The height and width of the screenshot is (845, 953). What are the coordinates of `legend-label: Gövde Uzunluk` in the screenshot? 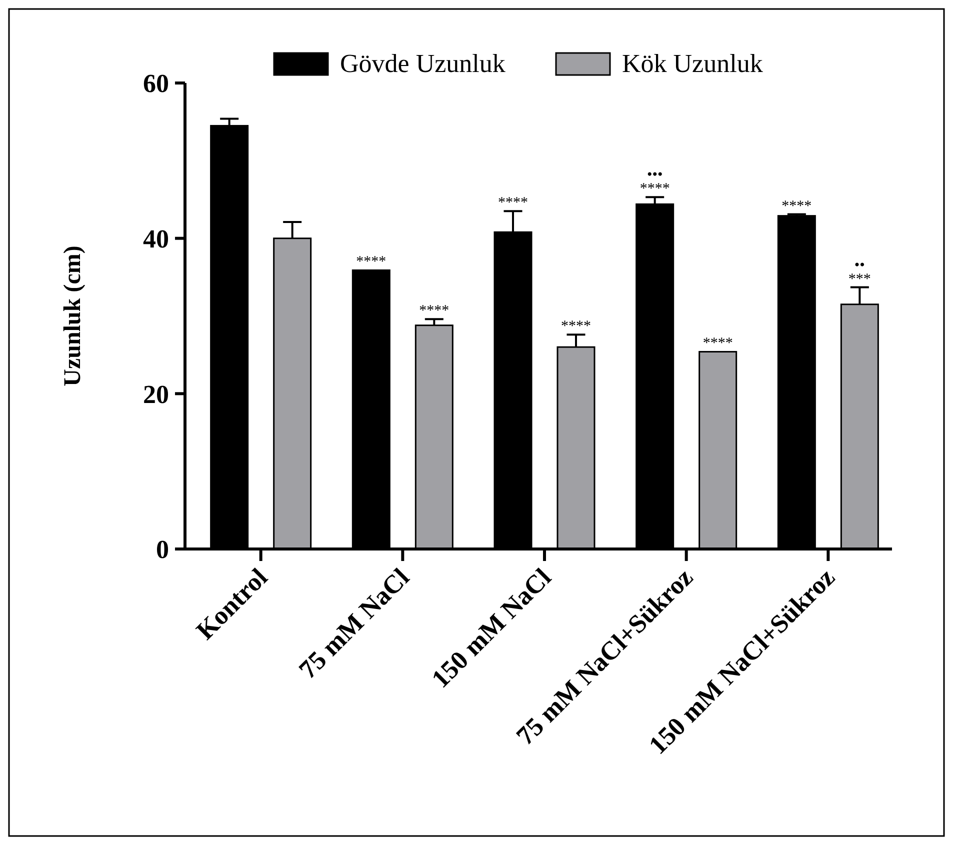 It's located at (423, 63).